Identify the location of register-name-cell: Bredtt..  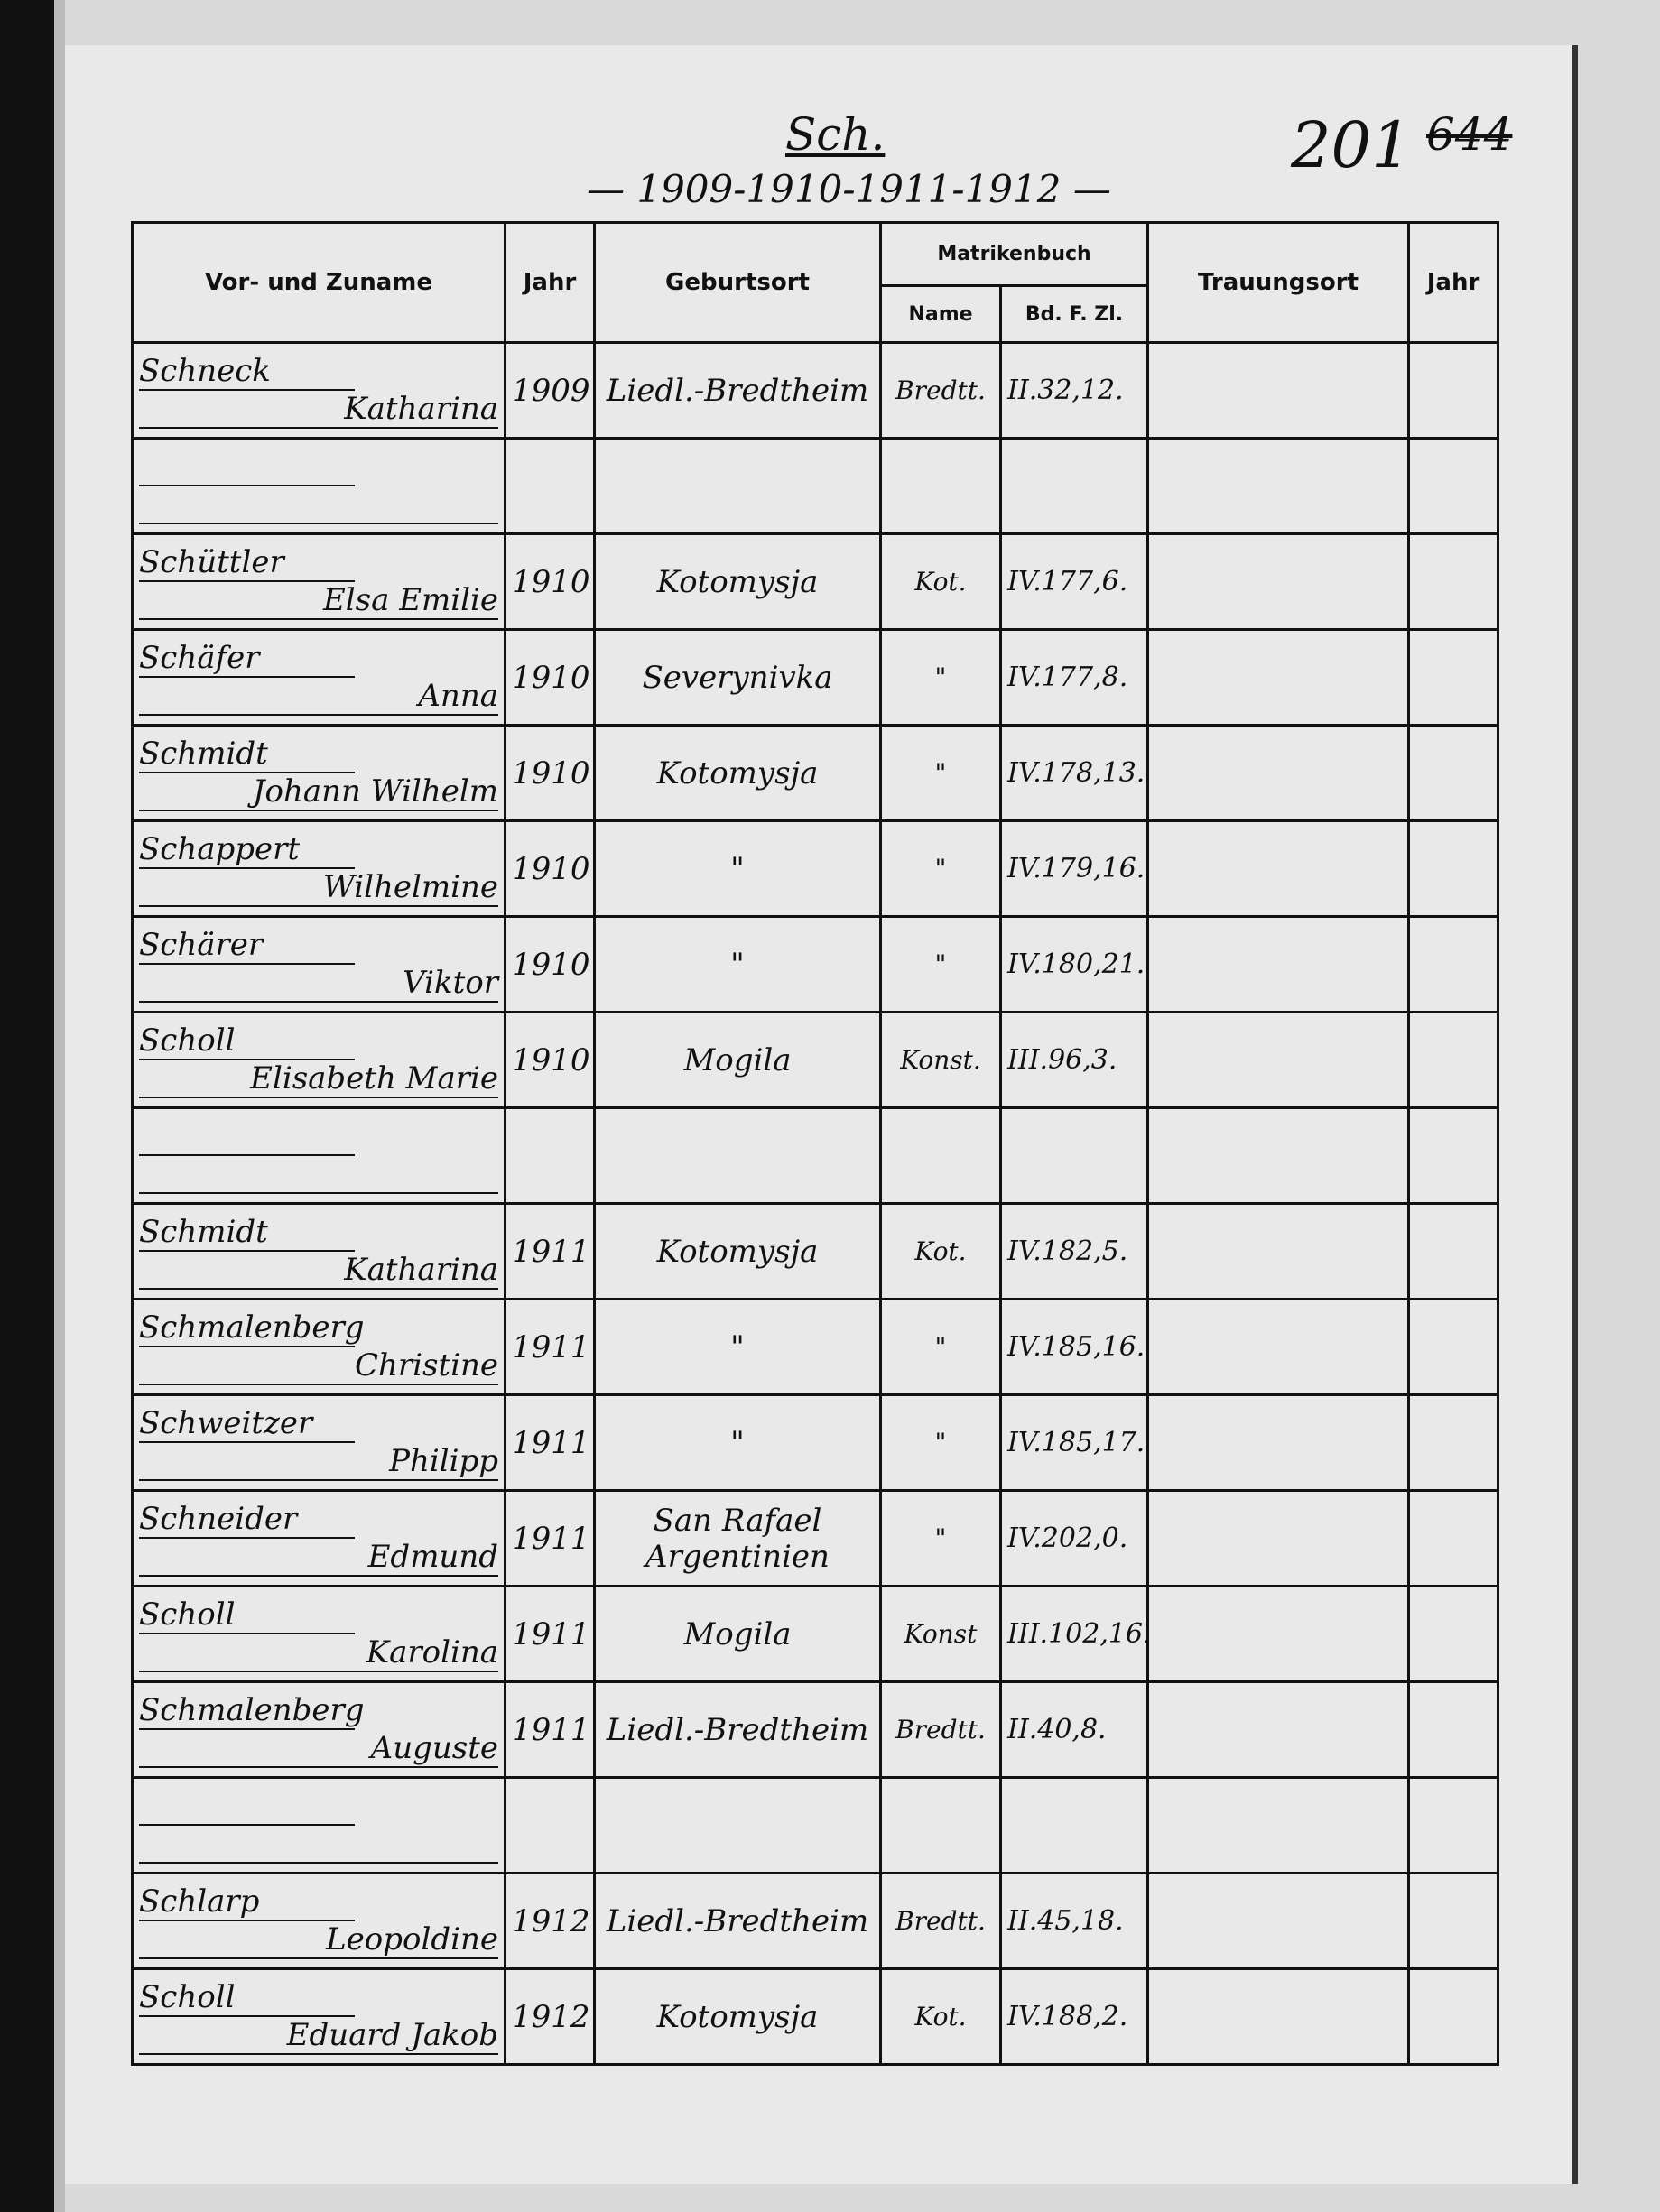
(941, 1921).